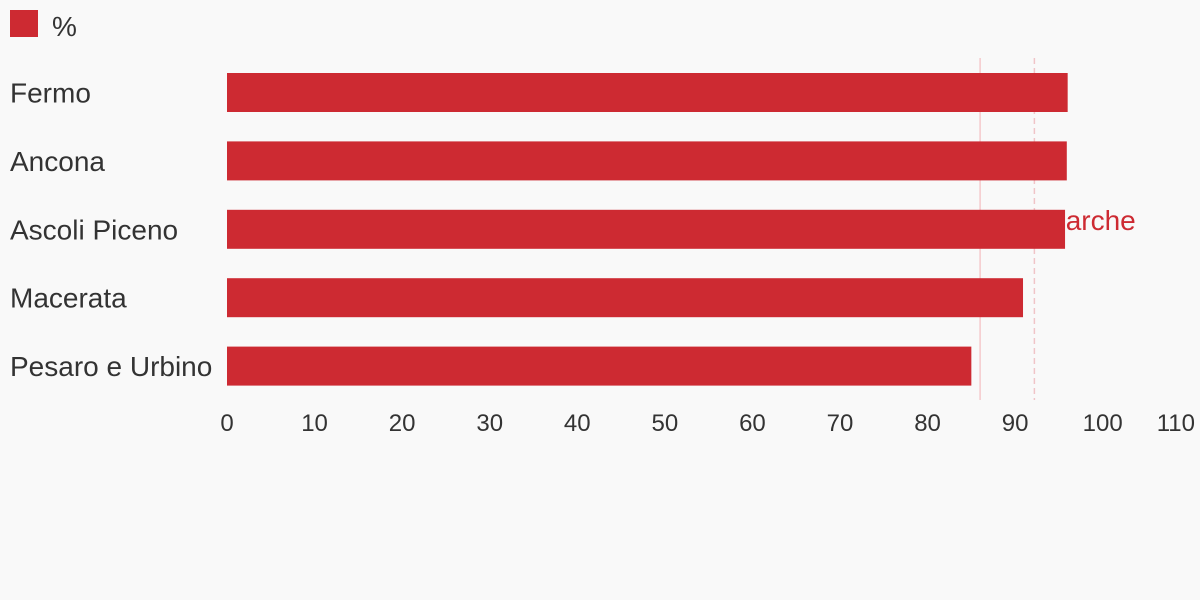 The image size is (1200, 600). What do you see at coordinates (64, 26) in the screenshot?
I see `legend-label: %` at bounding box center [64, 26].